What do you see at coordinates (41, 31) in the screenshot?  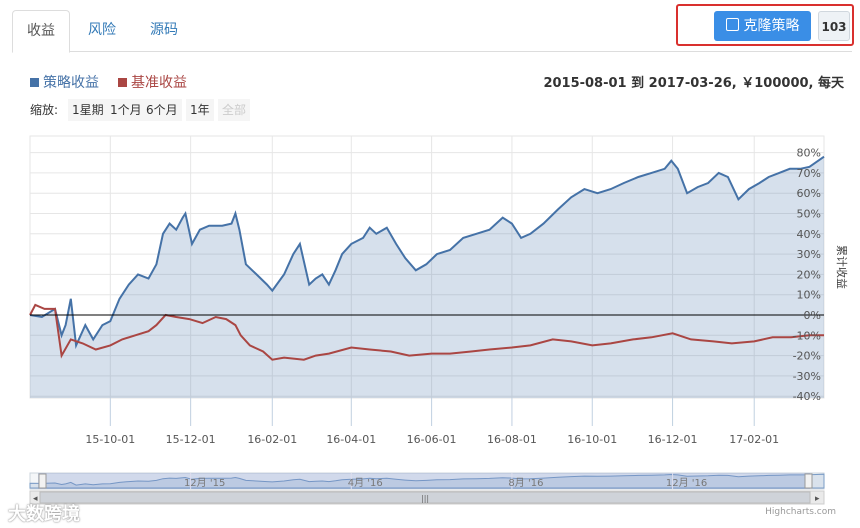 I see `tab-returns: 收益` at bounding box center [41, 31].